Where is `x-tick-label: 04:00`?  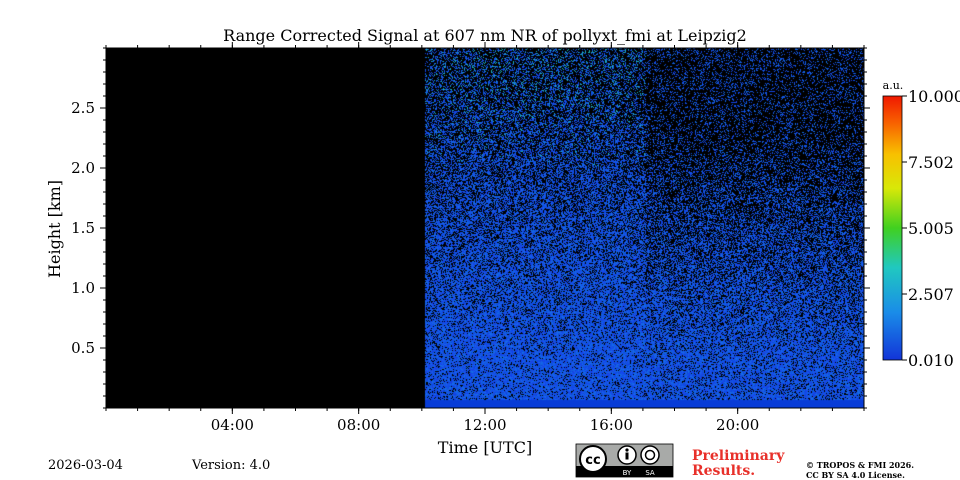 x-tick-label: 04:00 is located at coordinates (232, 425).